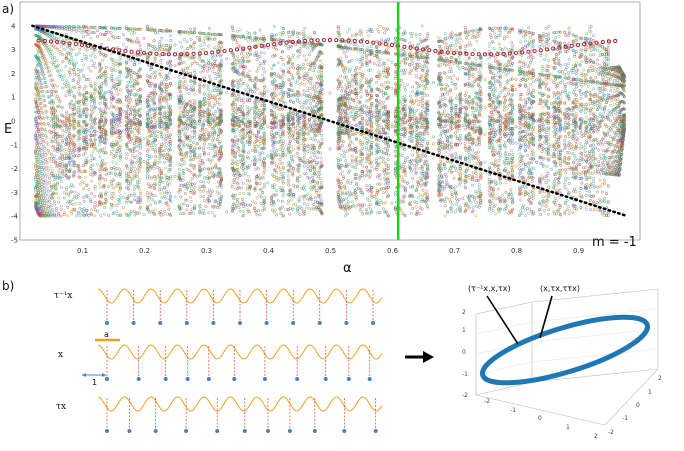 The height and width of the screenshot is (451, 684). What do you see at coordinates (330, 251) in the screenshot?
I see `x-ticks: 0.1 0.2 0.3 0.4 0.5 0.6 0.7 0.8 0.9` at bounding box center [330, 251].